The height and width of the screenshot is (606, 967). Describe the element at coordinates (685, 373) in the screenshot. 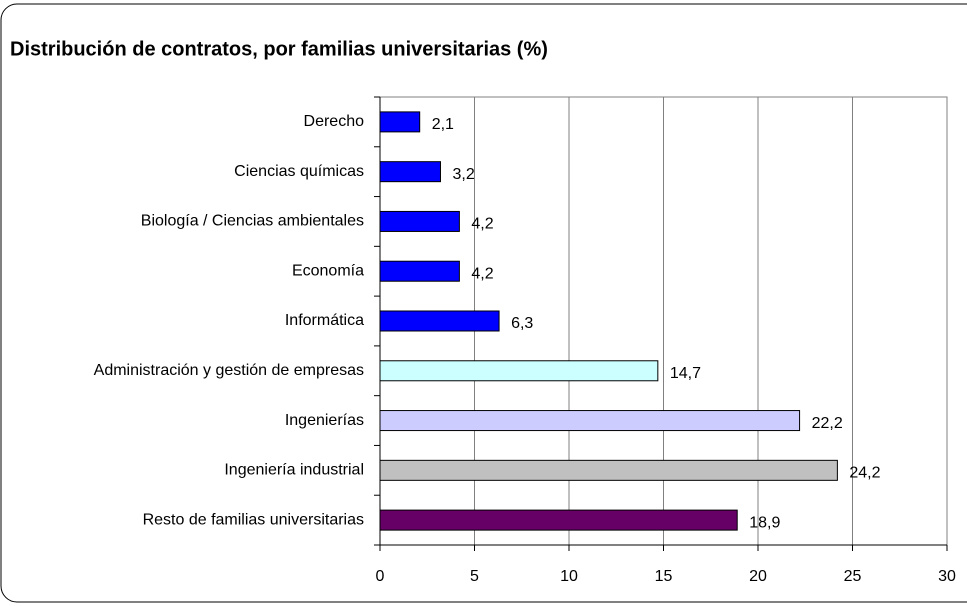

I see `value-label: 14,7` at that location.